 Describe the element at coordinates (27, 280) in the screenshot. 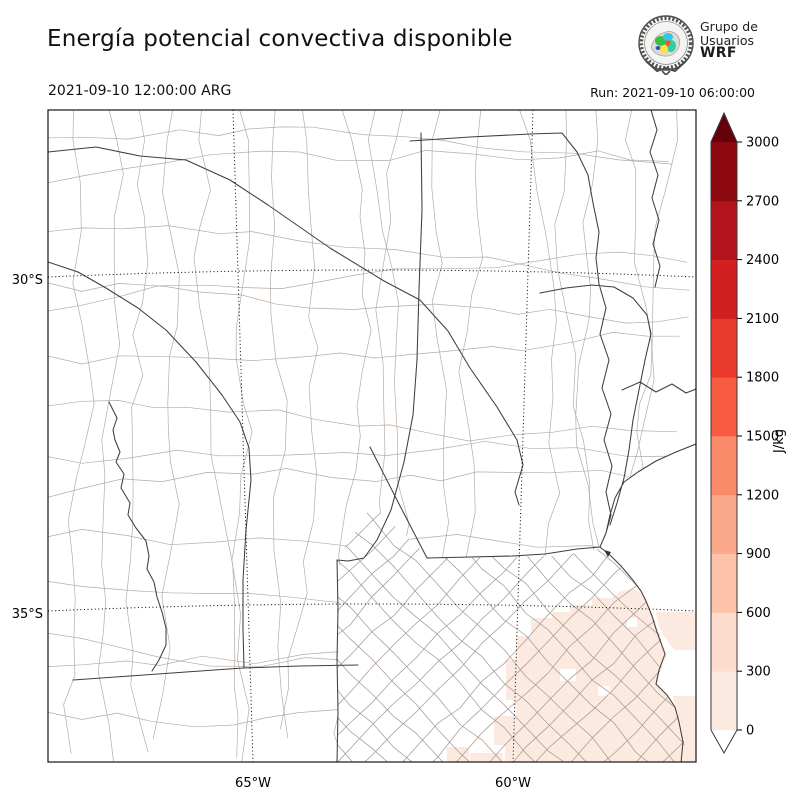

I see `y-tick-30s: 30°S` at that location.